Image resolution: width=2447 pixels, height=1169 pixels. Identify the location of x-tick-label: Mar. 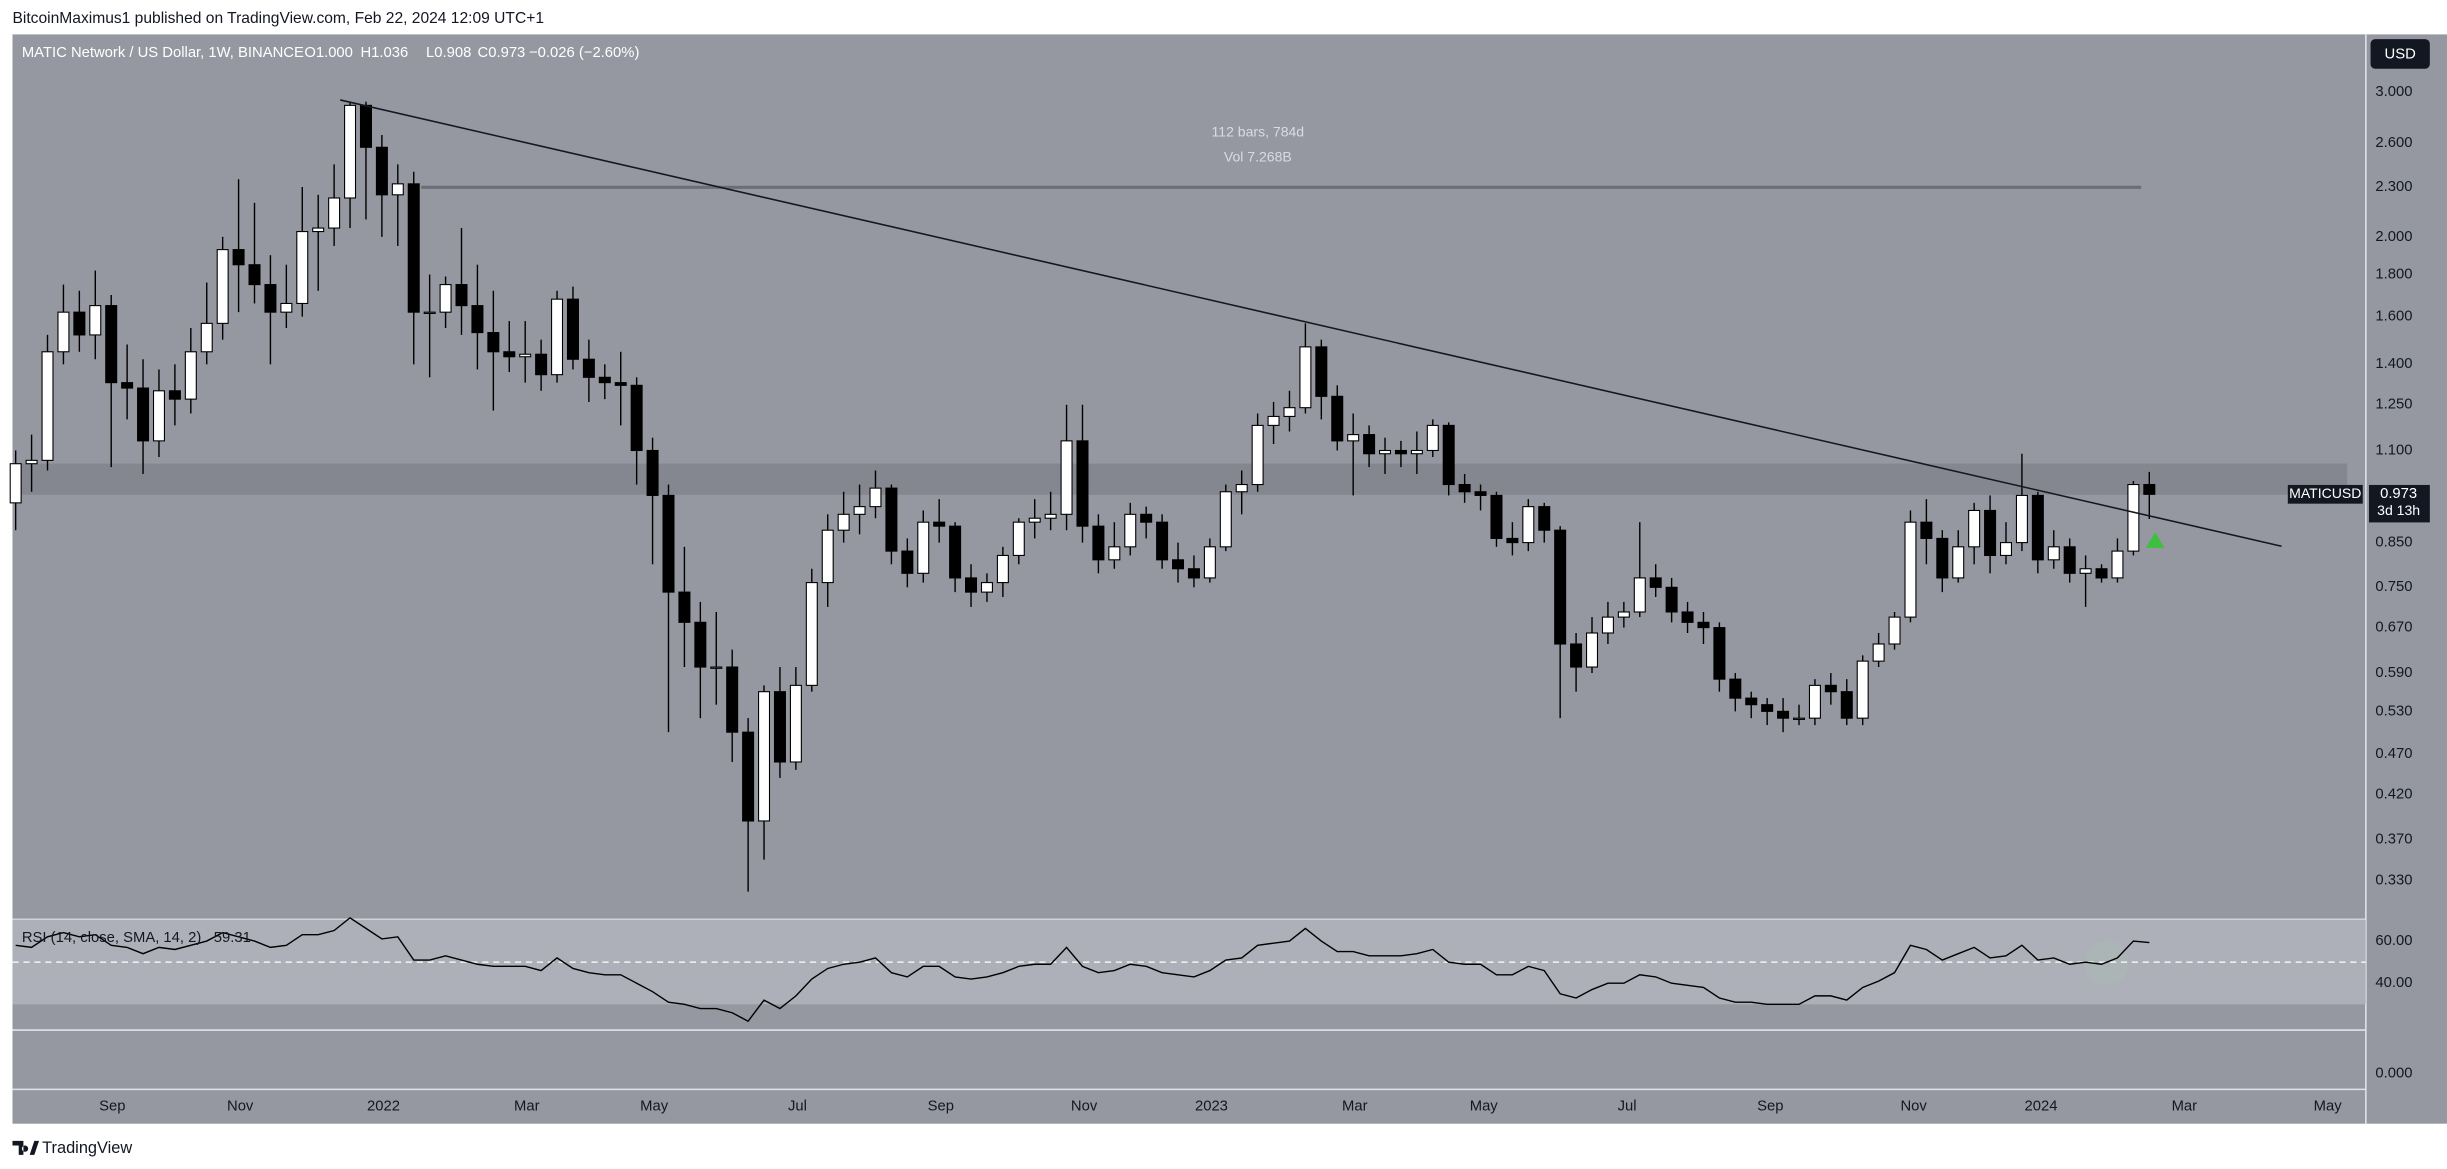
(1355, 1106).